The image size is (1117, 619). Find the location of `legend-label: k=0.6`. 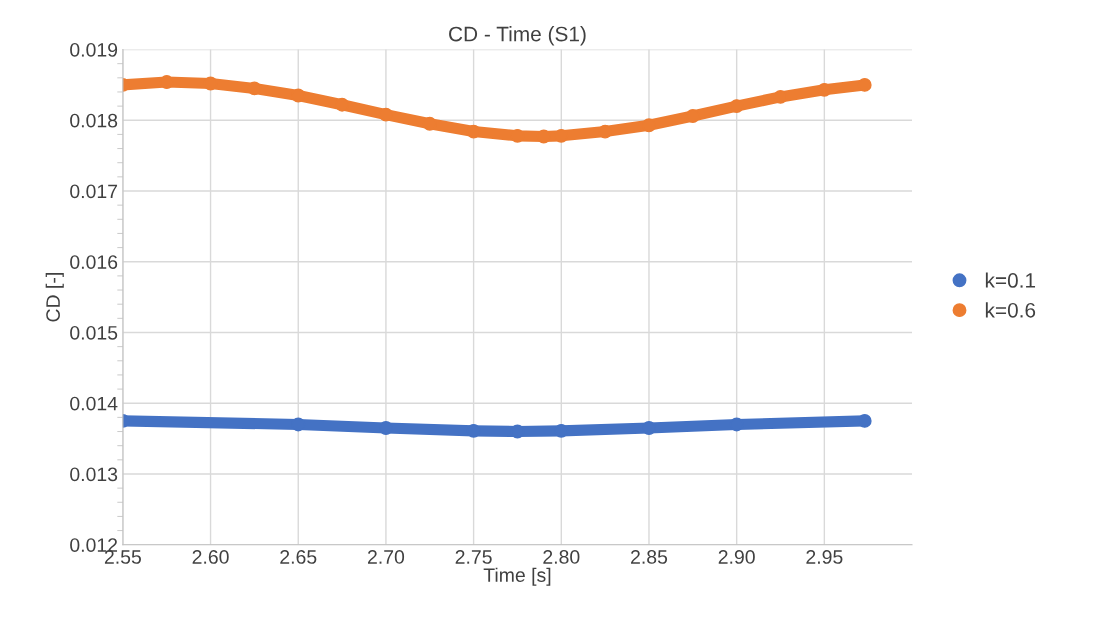

legend-label: k=0.6 is located at coordinates (1010, 310).